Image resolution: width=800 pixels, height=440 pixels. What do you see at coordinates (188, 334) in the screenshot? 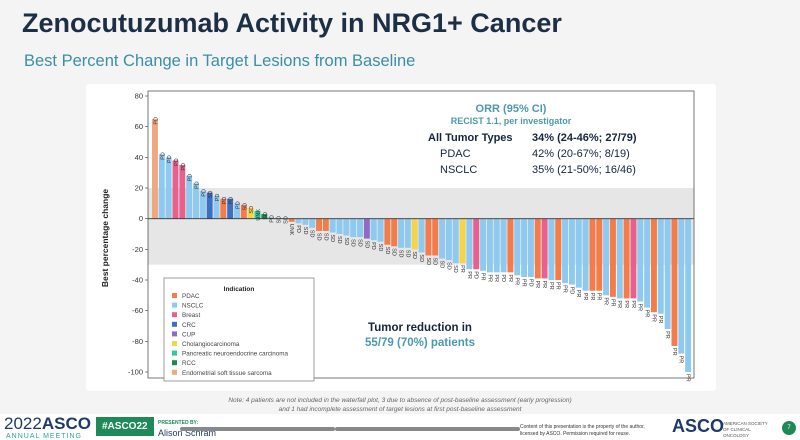
I see `legend-item-label: CUP` at bounding box center [188, 334].